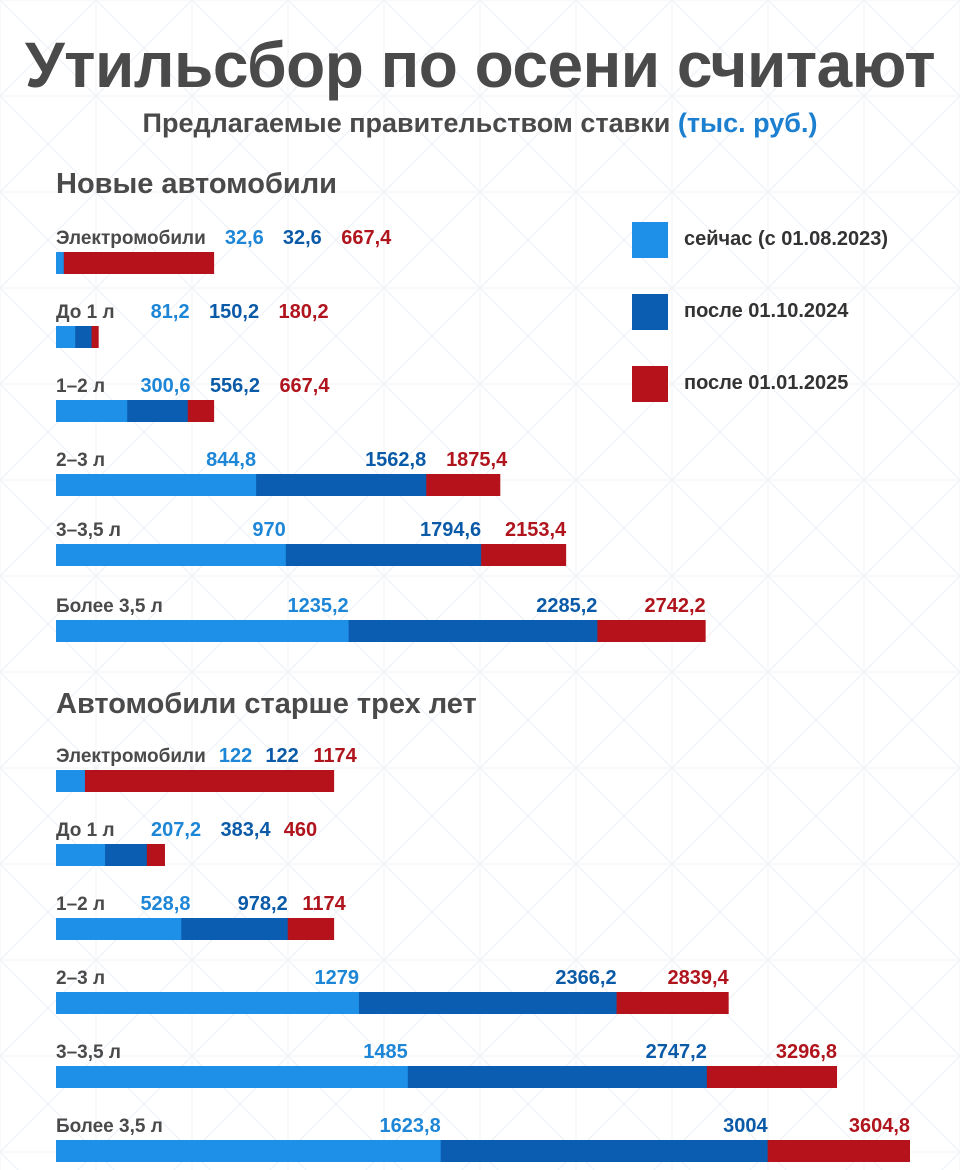 This screenshot has width=960, height=1170. Describe the element at coordinates (766, 311) in the screenshot. I see `legend-label-oct2024: после 01.10.2024` at that location.